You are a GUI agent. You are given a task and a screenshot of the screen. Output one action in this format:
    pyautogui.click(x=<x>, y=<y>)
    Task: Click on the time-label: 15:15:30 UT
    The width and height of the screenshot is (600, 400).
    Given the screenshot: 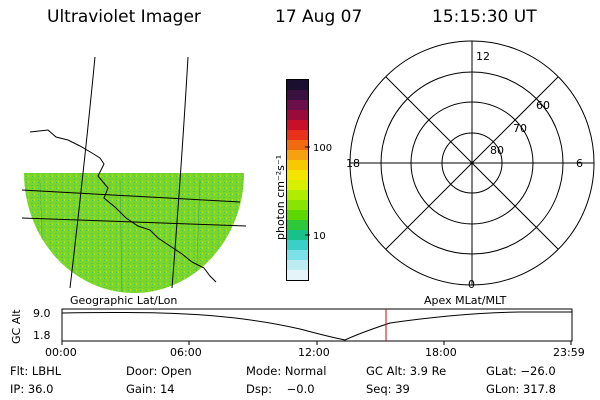 What is the action you would take?
    pyautogui.click(x=484, y=17)
    